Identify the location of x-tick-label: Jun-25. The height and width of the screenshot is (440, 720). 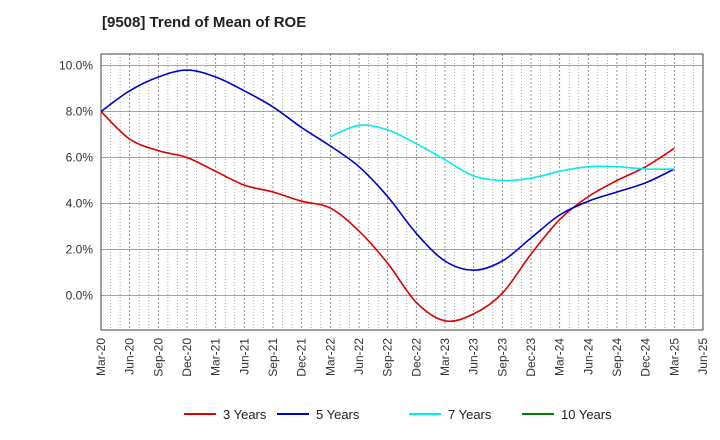
(703, 356).